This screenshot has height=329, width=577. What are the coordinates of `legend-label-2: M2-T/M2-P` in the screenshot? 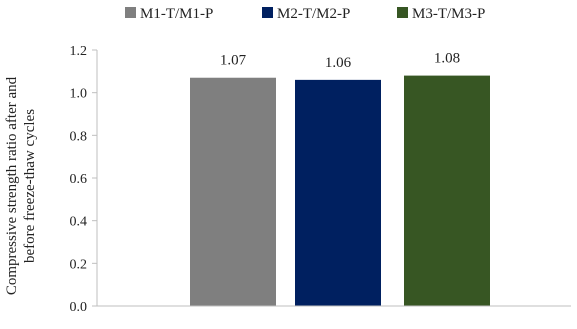 It's located at (313, 14).